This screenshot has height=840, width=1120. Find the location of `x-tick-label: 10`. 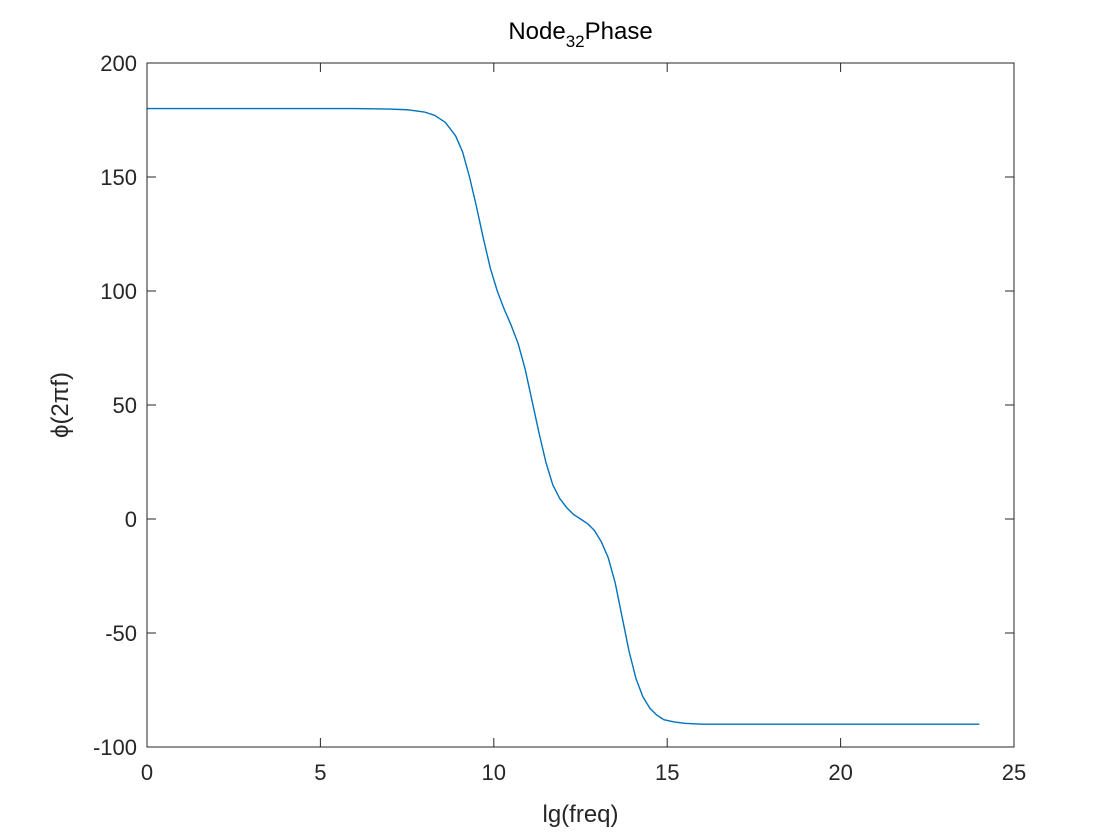

x-tick-label: 10 is located at coordinates (494, 772).